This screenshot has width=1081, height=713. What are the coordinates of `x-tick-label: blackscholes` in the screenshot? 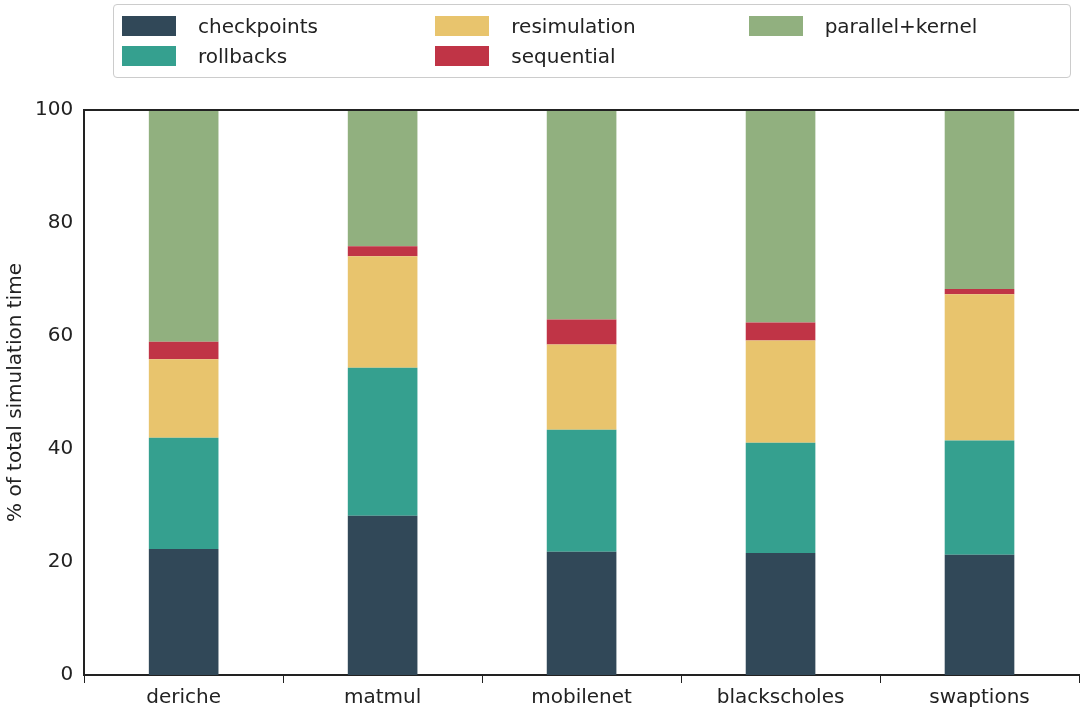 It's located at (780, 696).